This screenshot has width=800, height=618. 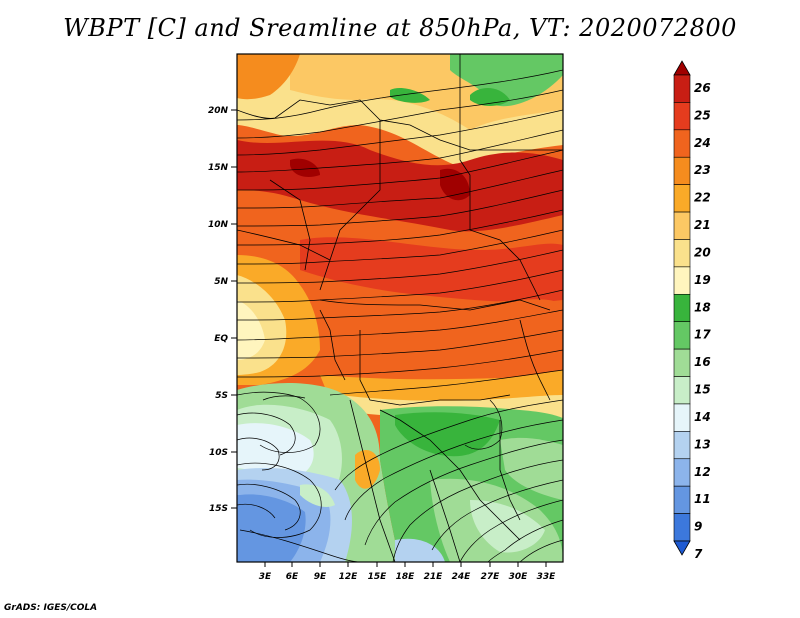 I want to click on credit-label: GrADS: IGES/COLA, so click(x=51, y=608).